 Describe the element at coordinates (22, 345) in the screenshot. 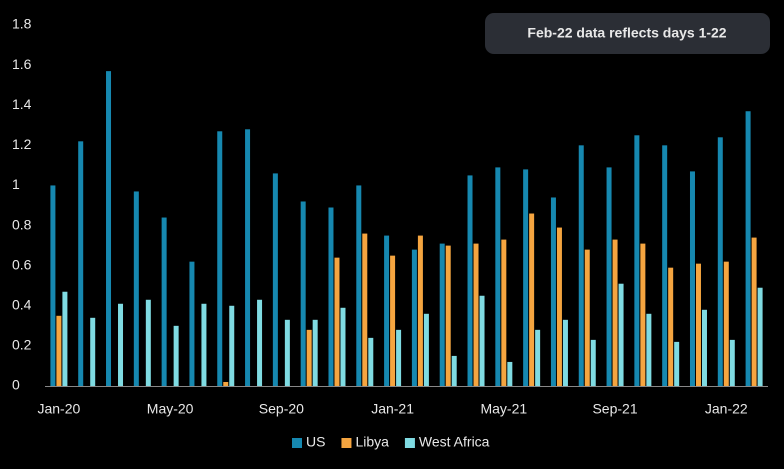

I see `y-tick-label: 0.2` at that location.